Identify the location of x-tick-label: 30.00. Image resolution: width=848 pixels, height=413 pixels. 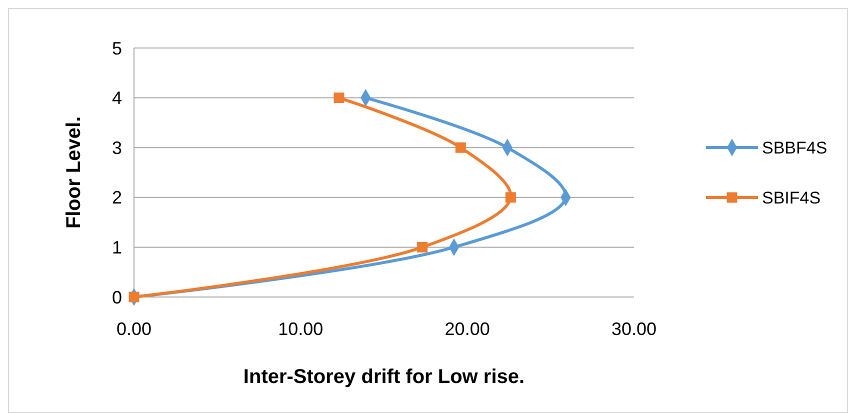
(634, 329).